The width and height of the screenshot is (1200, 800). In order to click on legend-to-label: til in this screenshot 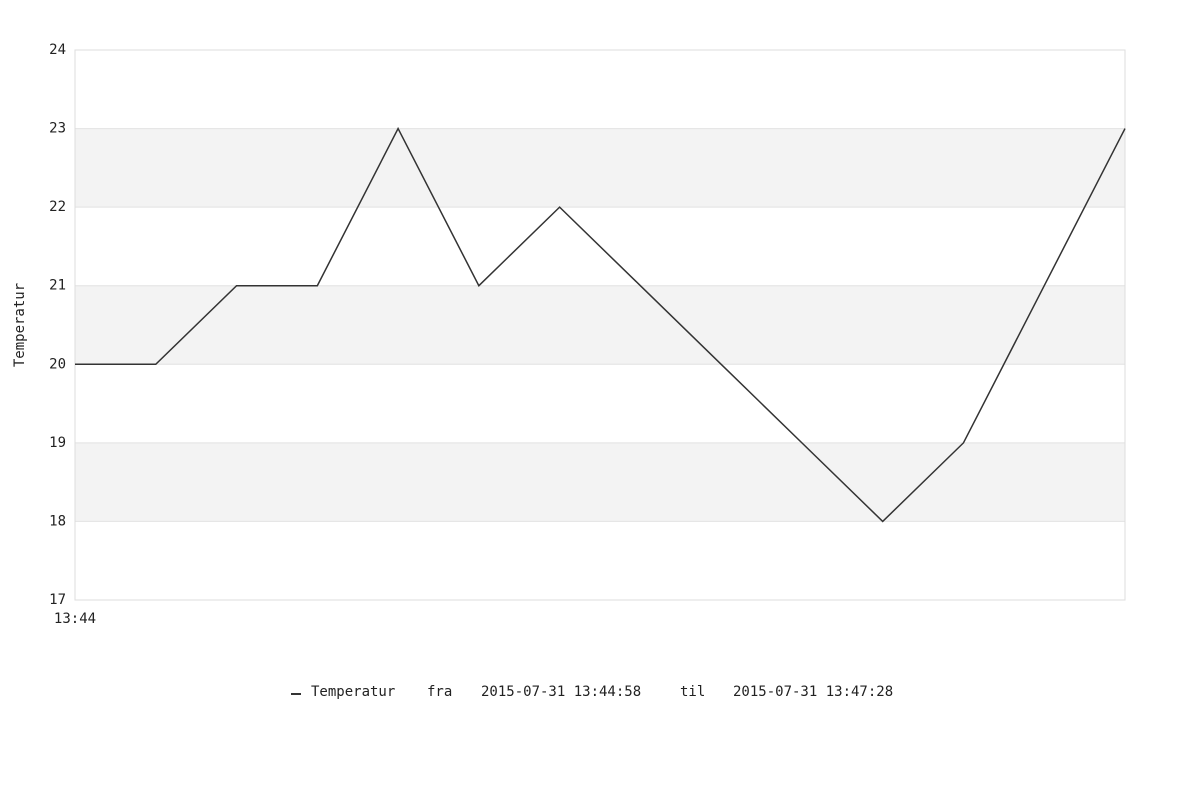, I will do `click(692, 692)`.